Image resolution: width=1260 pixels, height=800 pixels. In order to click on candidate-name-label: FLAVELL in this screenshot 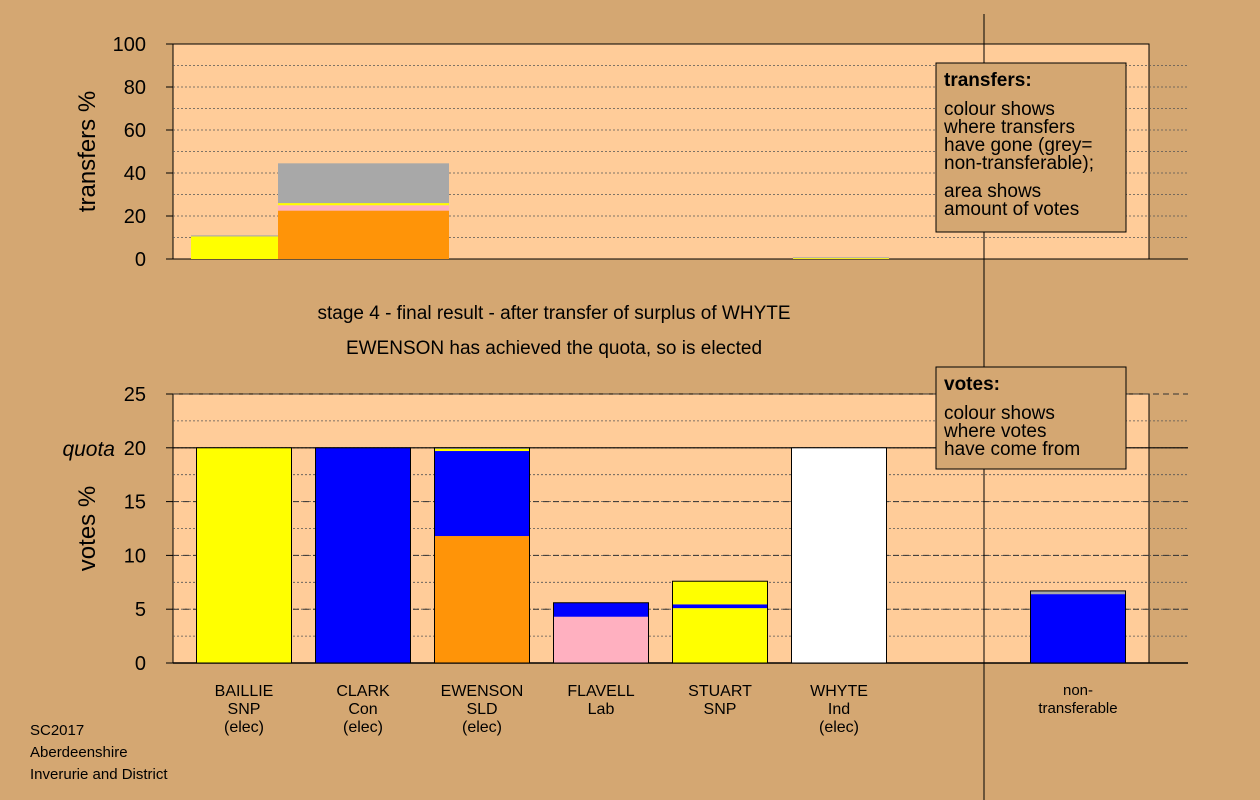, I will do `click(600, 691)`.